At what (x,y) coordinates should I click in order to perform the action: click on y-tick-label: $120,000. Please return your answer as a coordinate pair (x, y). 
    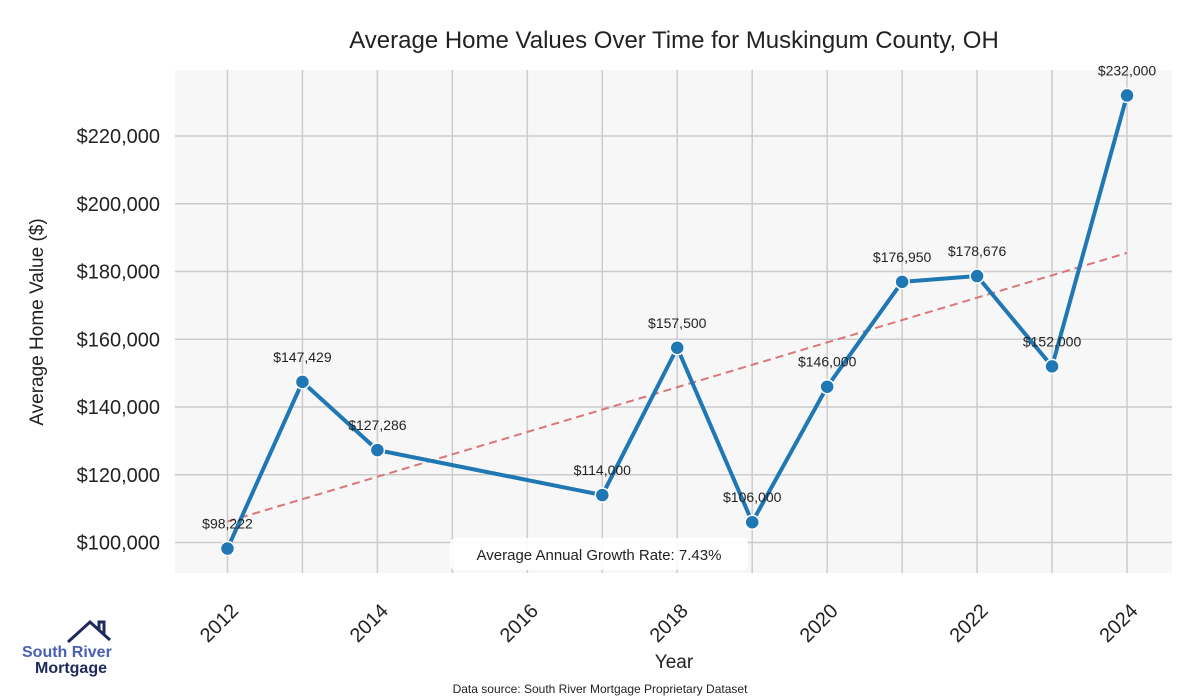
    Looking at the image, I should click on (118, 476).